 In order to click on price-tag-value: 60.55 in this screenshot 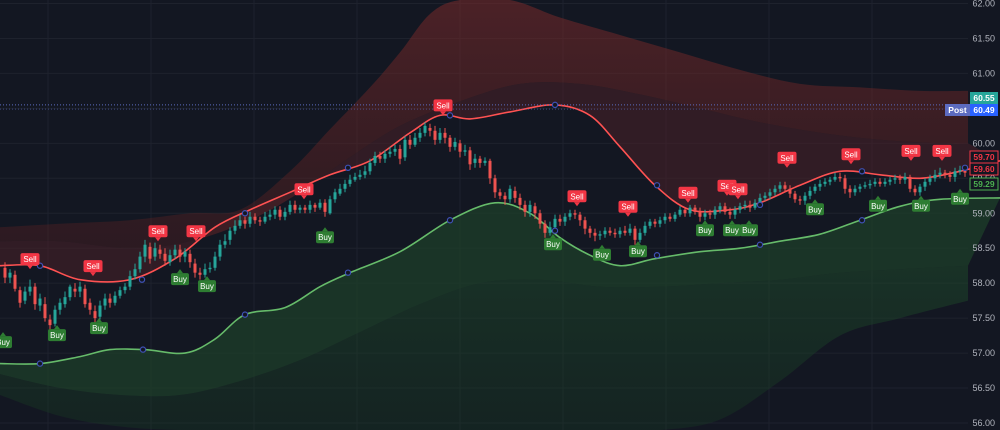, I will do `click(984, 98)`.